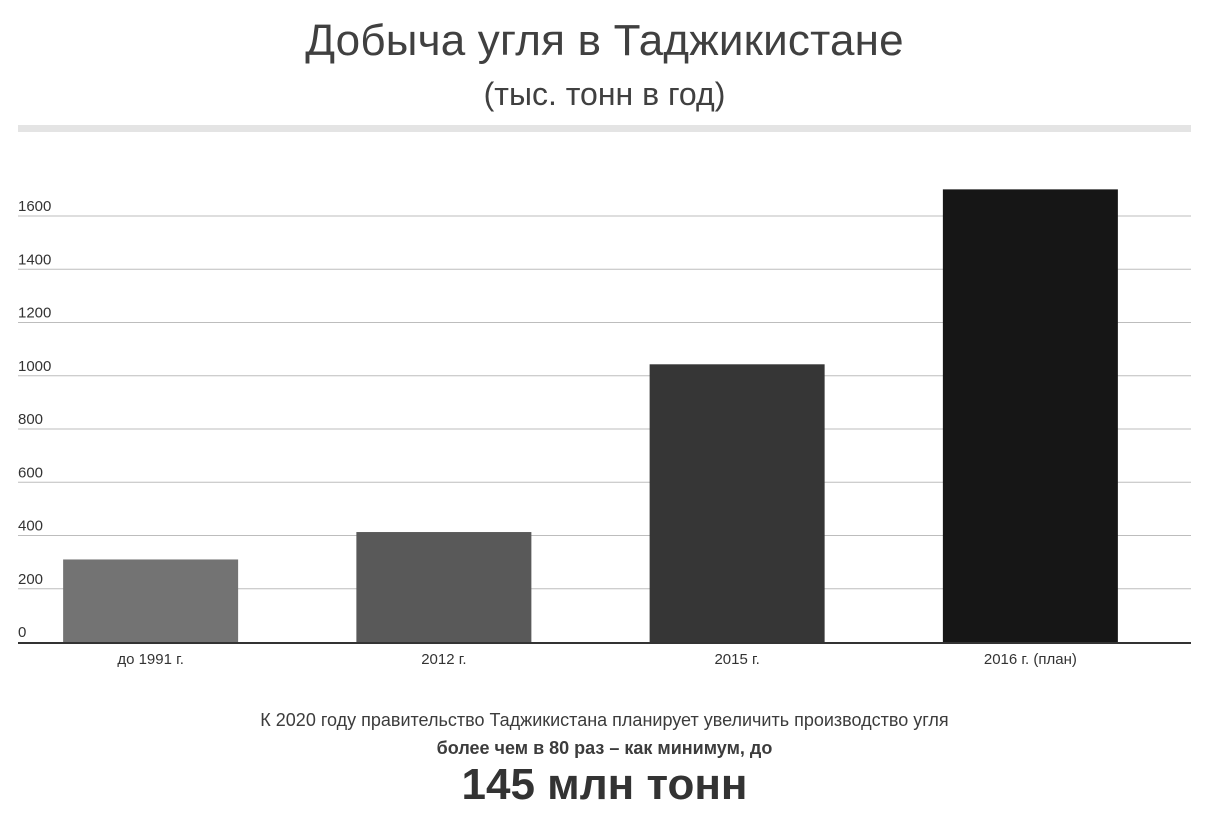 The height and width of the screenshot is (817, 1209). I want to click on chart-title: Добыча угля в Таджикистане, so click(604, 40).